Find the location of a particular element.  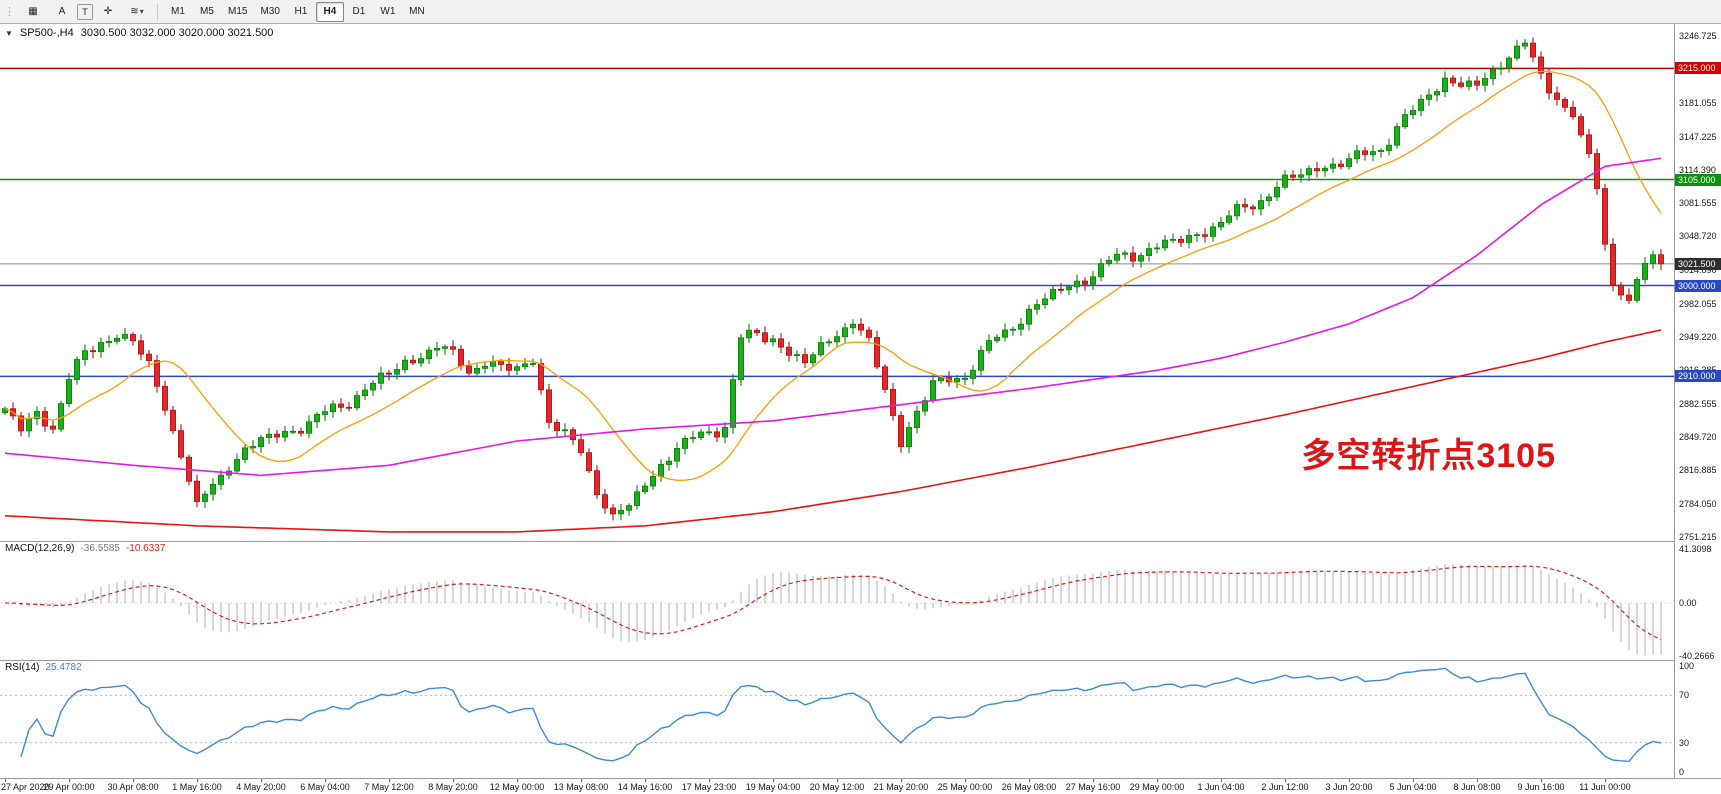

price-tick-label: 3114.390 is located at coordinates (1697, 170).